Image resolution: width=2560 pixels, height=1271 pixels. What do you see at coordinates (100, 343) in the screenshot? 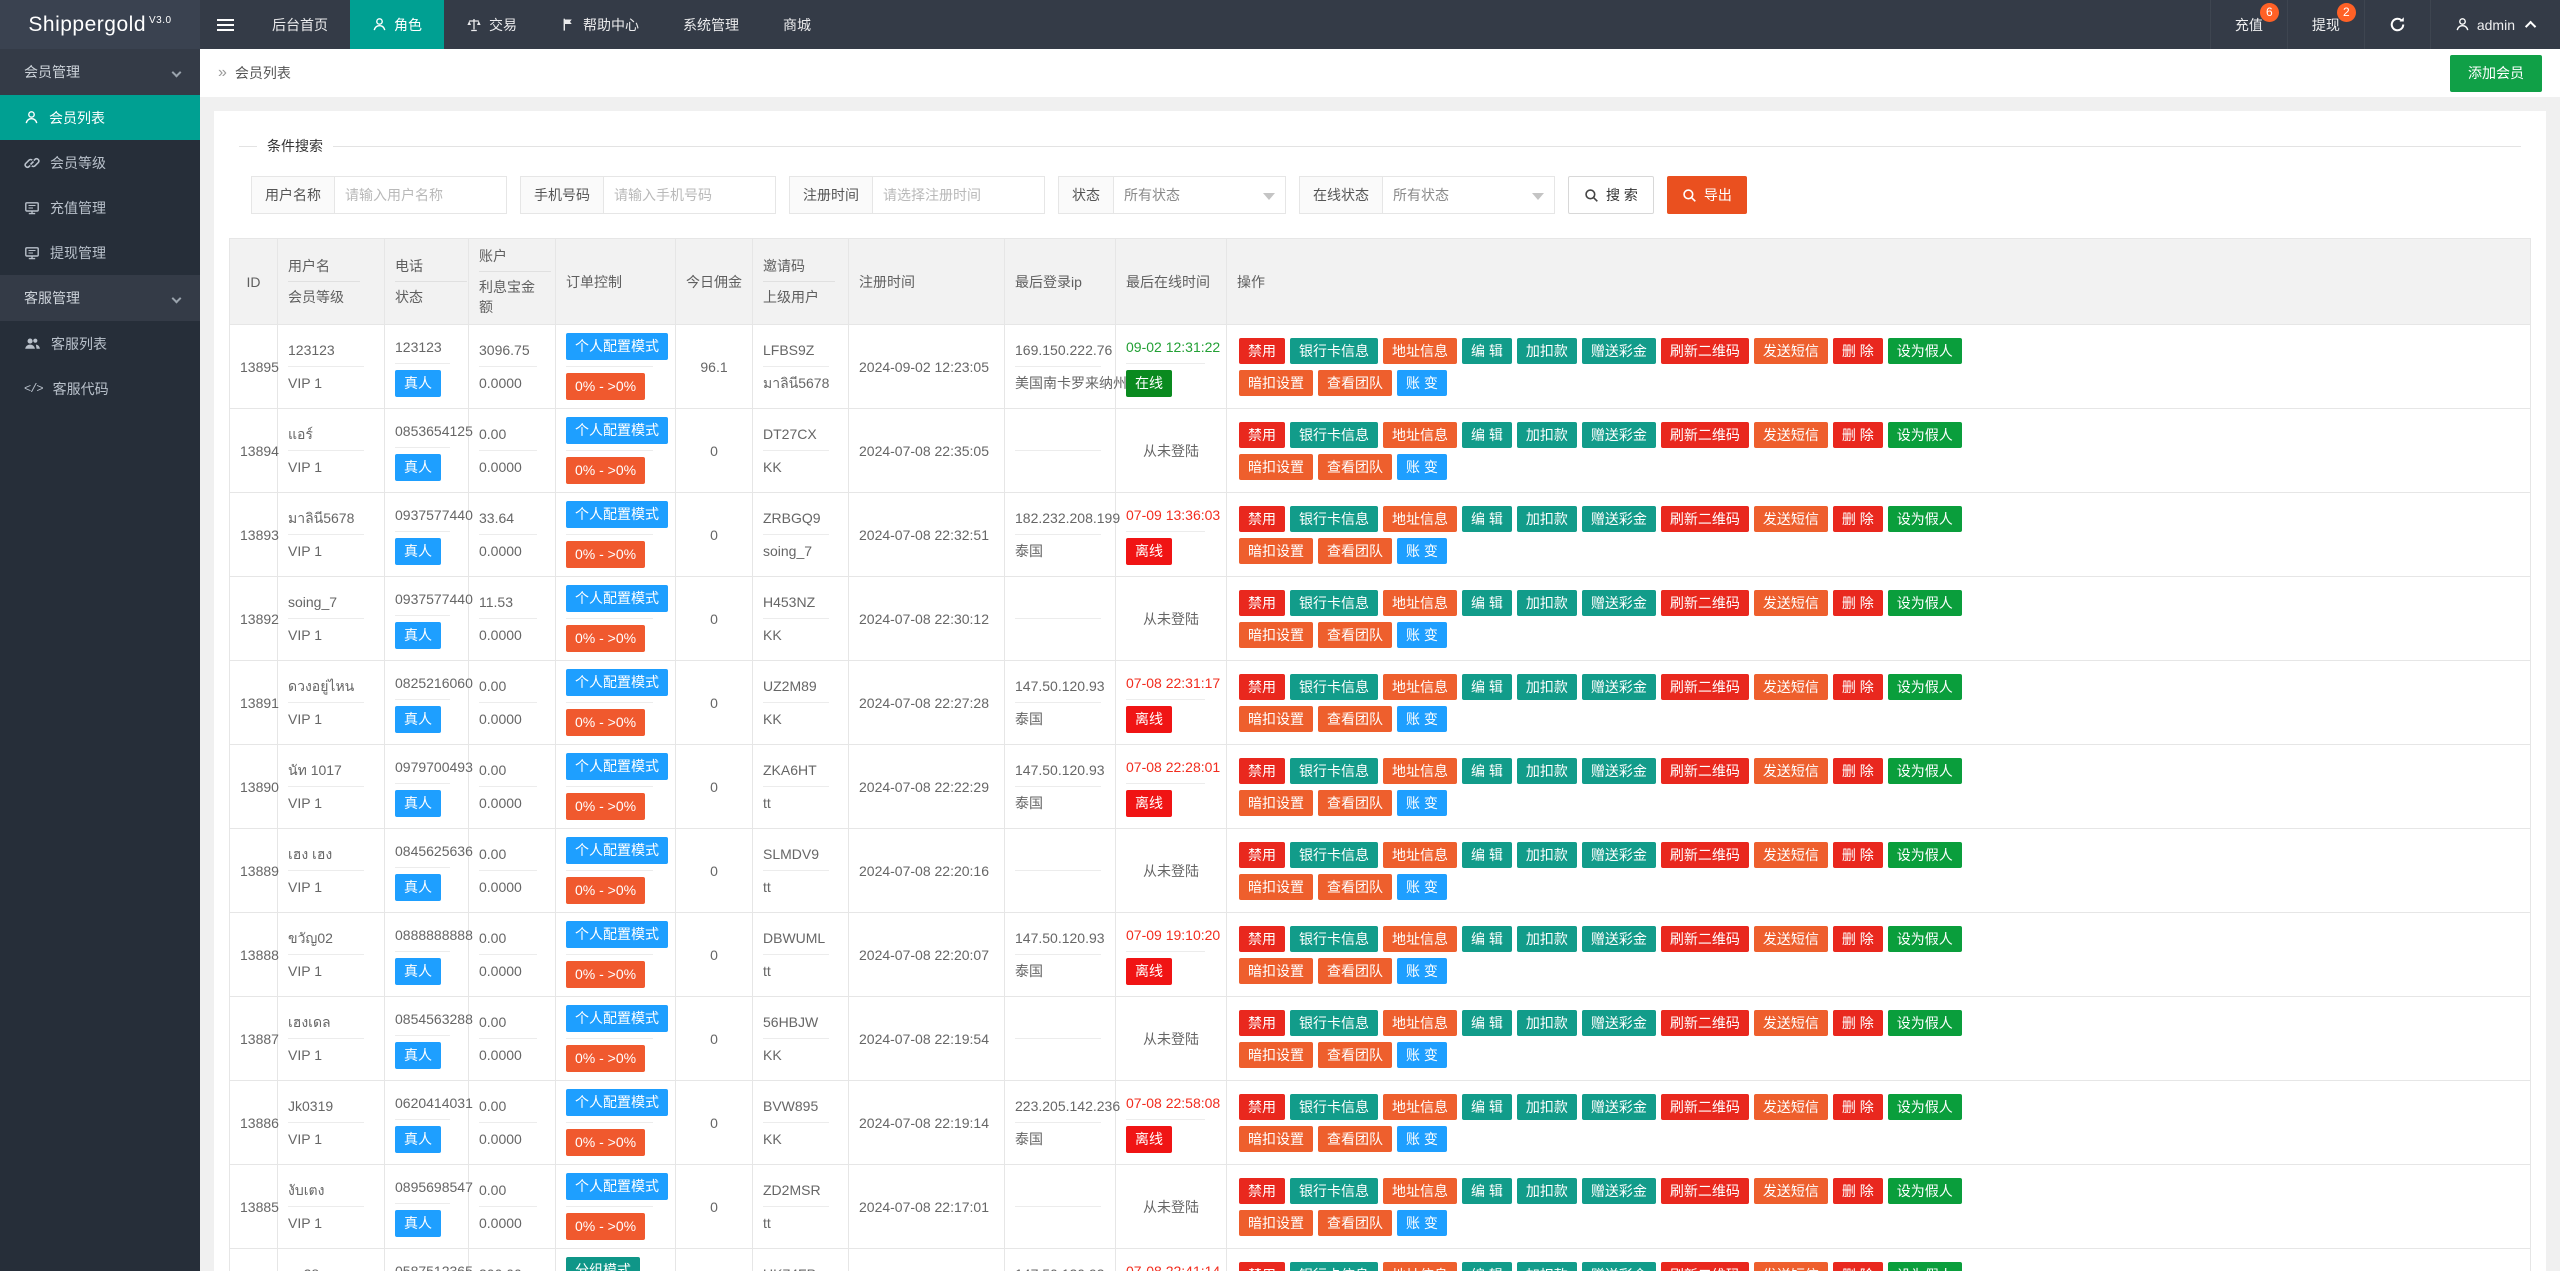
I see `sidebar-item-cs-list: 客服列表` at bounding box center [100, 343].